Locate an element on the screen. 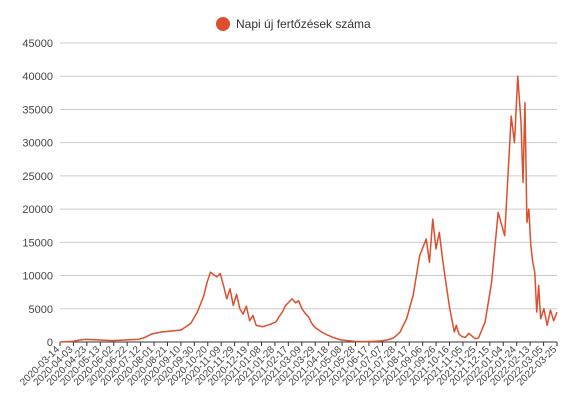 Image resolution: width=575 pixels, height=412 pixels. y-tick-label: 5000 is located at coordinates (41, 310).